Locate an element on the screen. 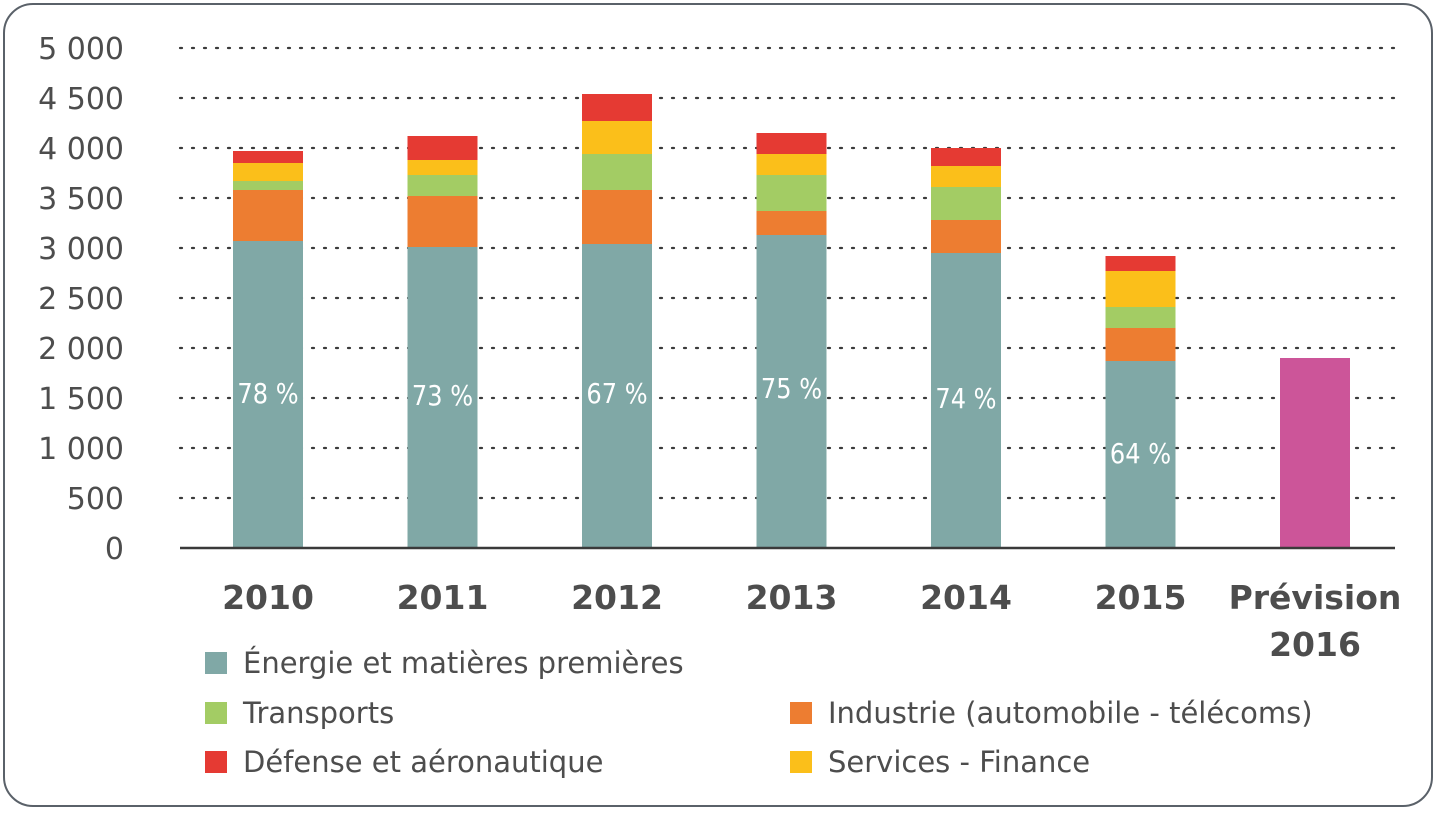 This screenshot has height=813, width=1440. bar-value-label: 75 % is located at coordinates (791, 389).